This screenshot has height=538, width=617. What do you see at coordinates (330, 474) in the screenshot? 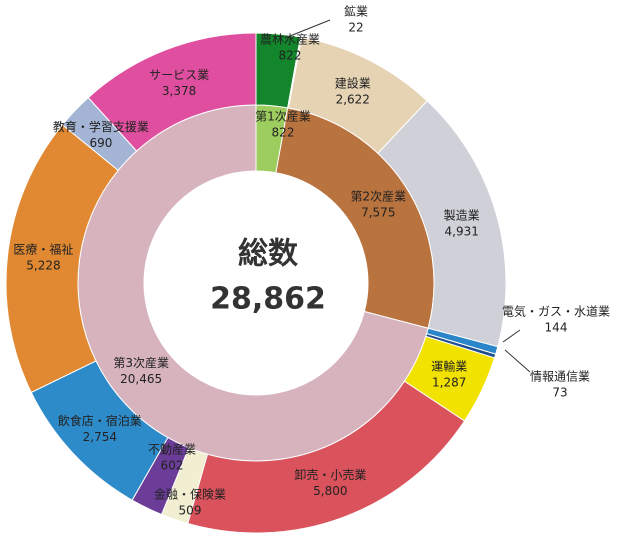
I see `outer-category-label: 卸売・小売業` at bounding box center [330, 474].